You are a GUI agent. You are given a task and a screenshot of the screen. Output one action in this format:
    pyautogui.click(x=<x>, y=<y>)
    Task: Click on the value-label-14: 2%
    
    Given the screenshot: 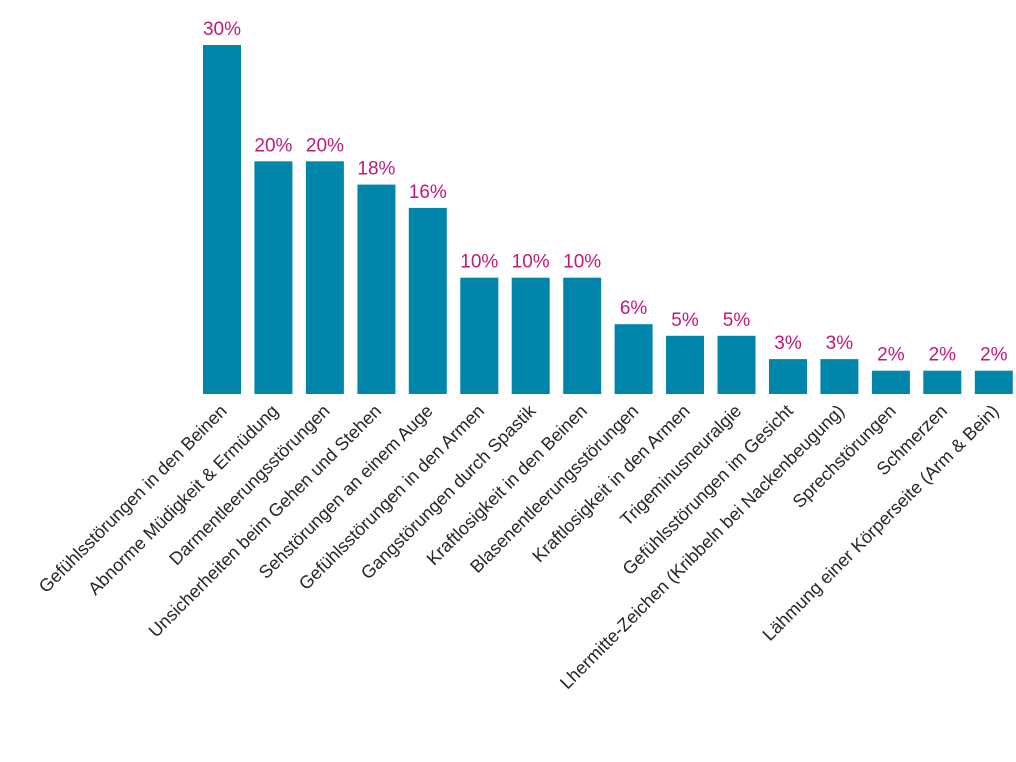 What is the action you would take?
    pyautogui.click(x=891, y=355)
    